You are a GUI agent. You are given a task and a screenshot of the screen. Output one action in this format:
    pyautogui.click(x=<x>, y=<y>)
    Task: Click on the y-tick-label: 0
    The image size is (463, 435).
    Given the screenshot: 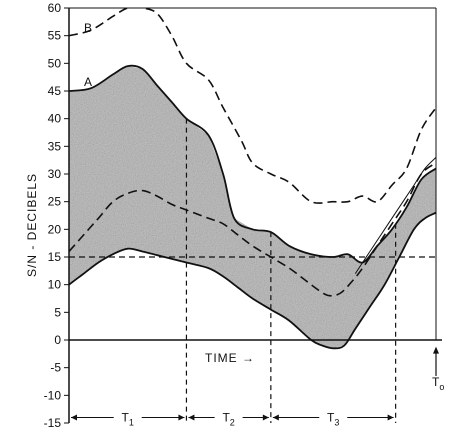 What is the action you would take?
    pyautogui.click(x=57, y=340)
    